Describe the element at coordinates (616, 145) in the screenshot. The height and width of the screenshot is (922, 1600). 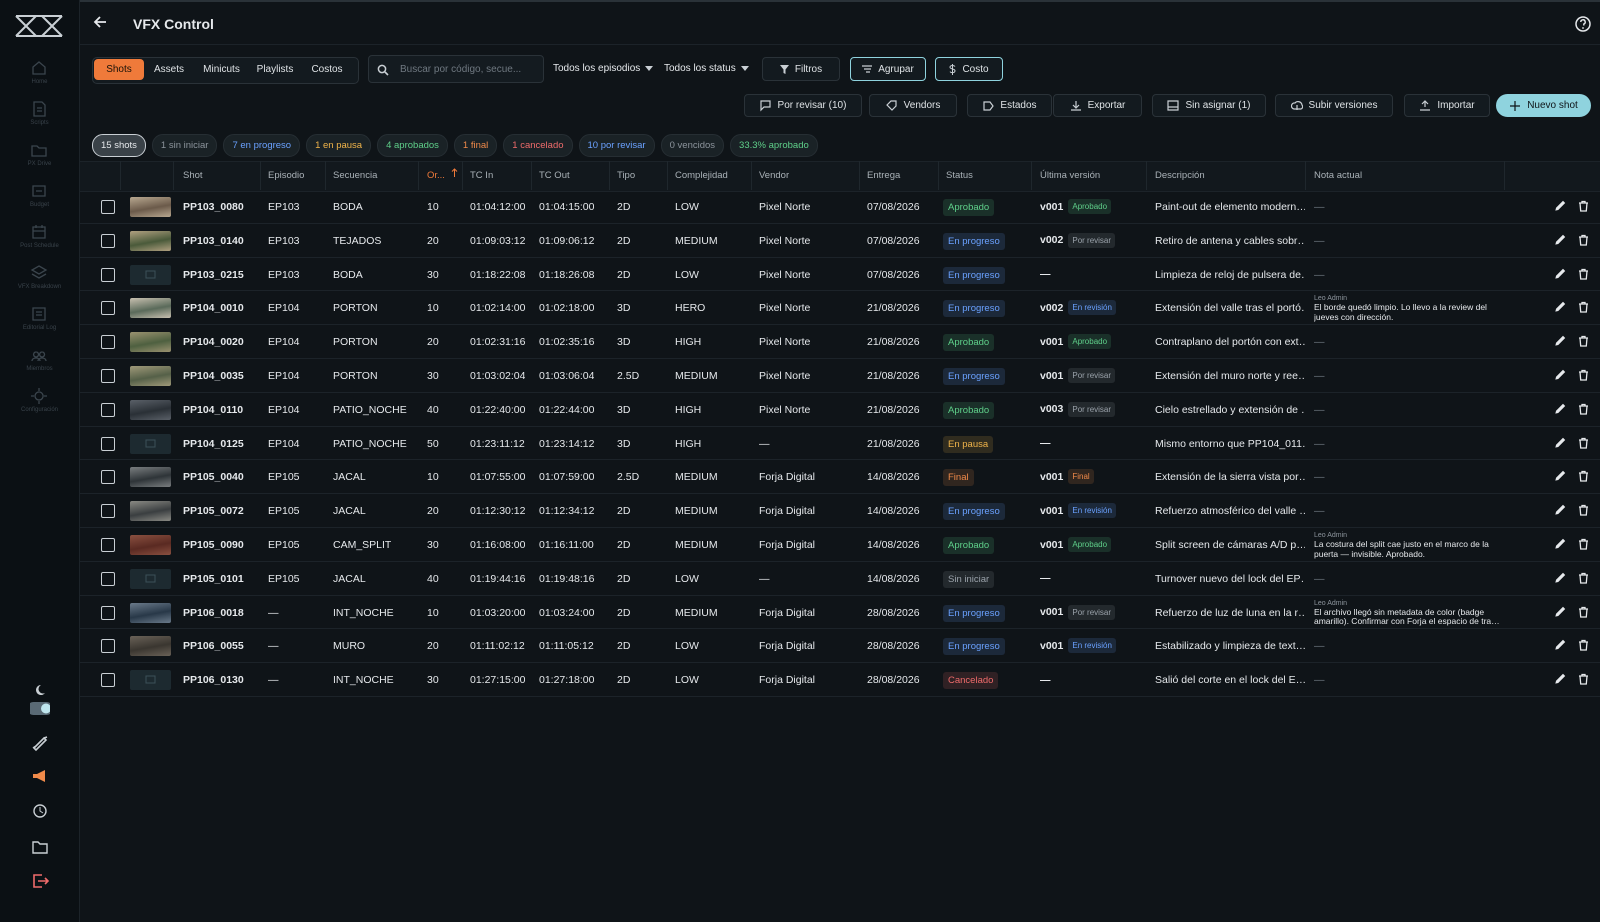
I see `summary-chip: 10 por revisar` at that location.